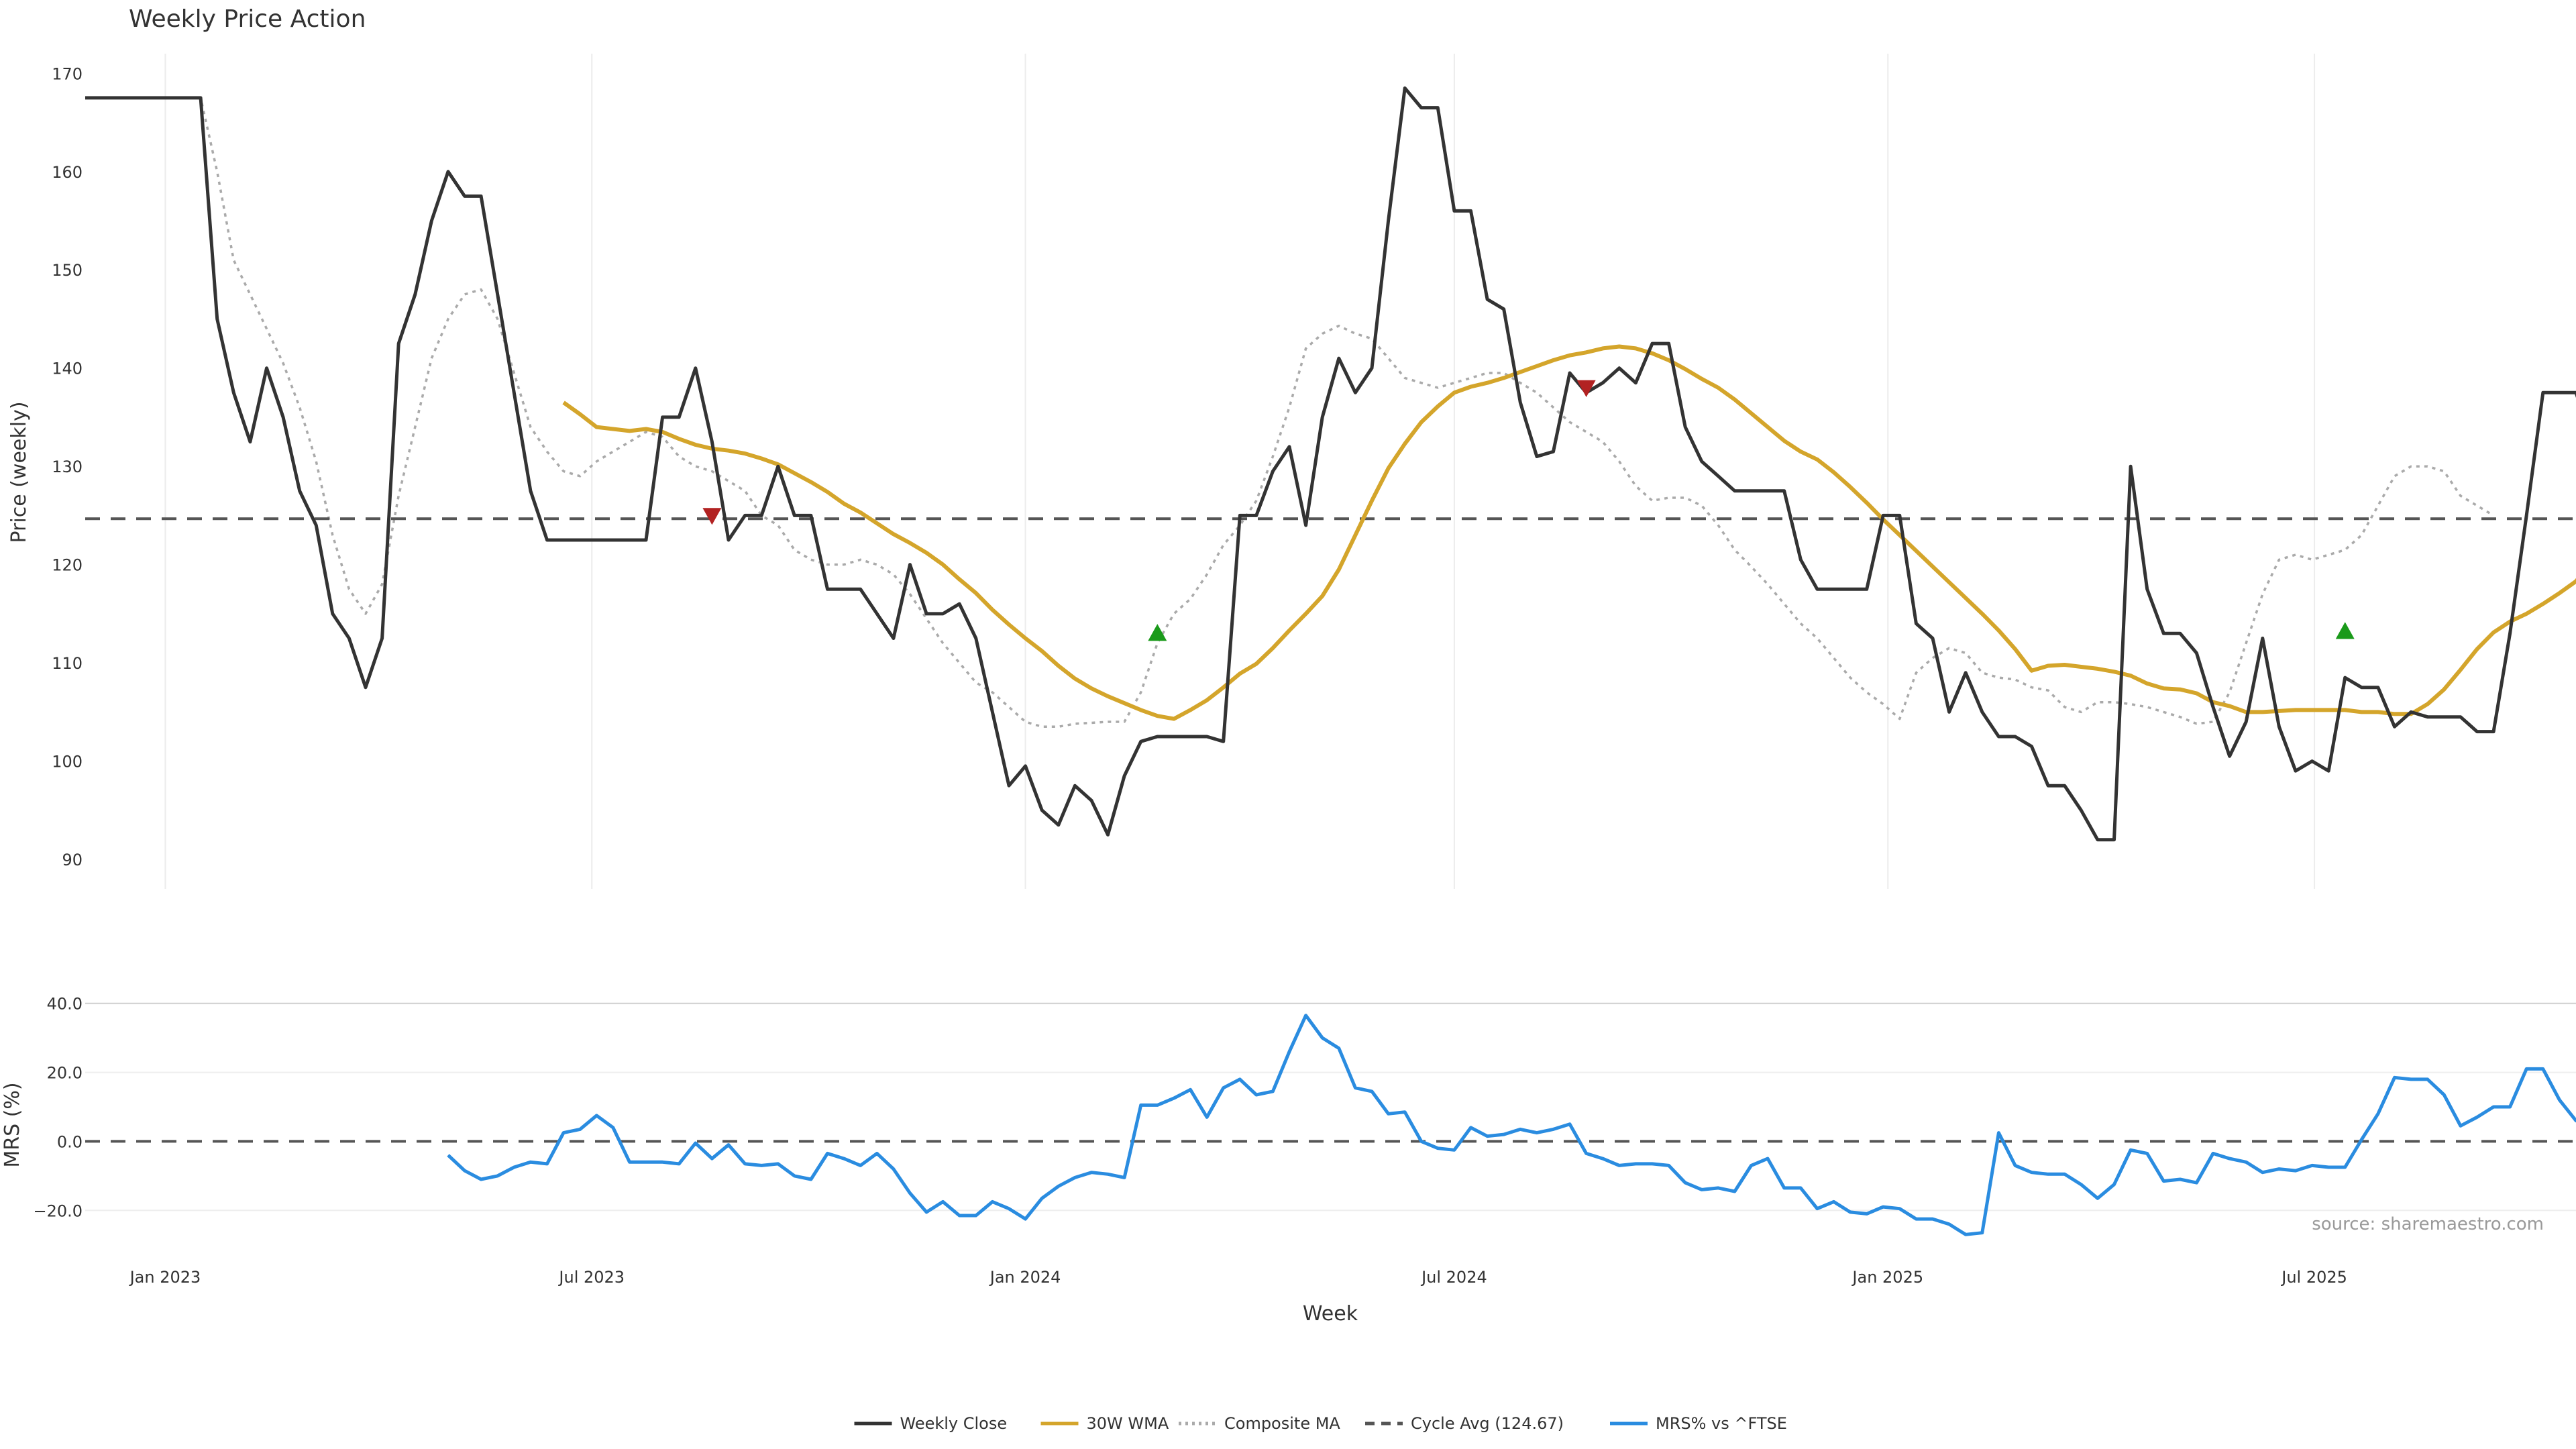 The image size is (2576, 1449). What do you see at coordinates (1887, 1277) in the screenshot?
I see `x-tick-4: Jan 2025` at bounding box center [1887, 1277].